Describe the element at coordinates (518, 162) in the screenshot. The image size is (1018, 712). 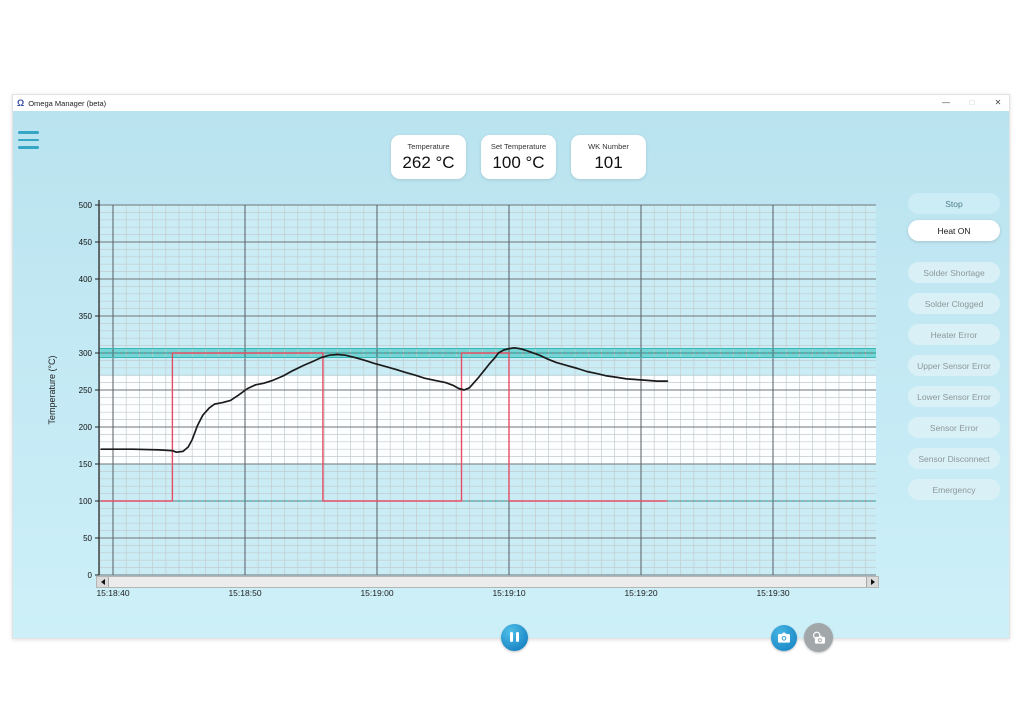
I see `set-temperature-card-value: 100 °C` at that location.